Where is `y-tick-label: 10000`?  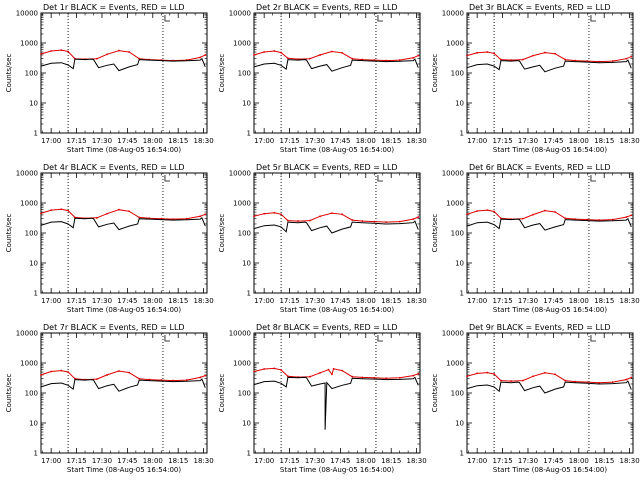 y-tick-label: 10000 is located at coordinates (27, 334).